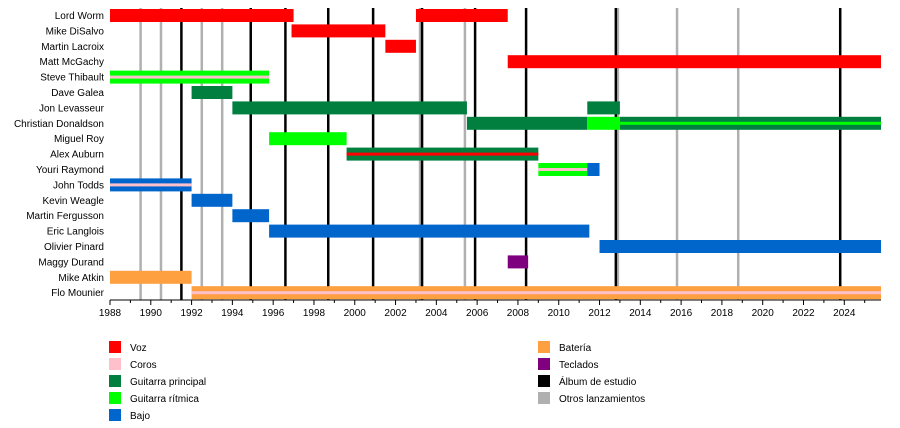  What do you see at coordinates (143, 365) in the screenshot?
I see `legend-label: Coros` at bounding box center [143, 365].